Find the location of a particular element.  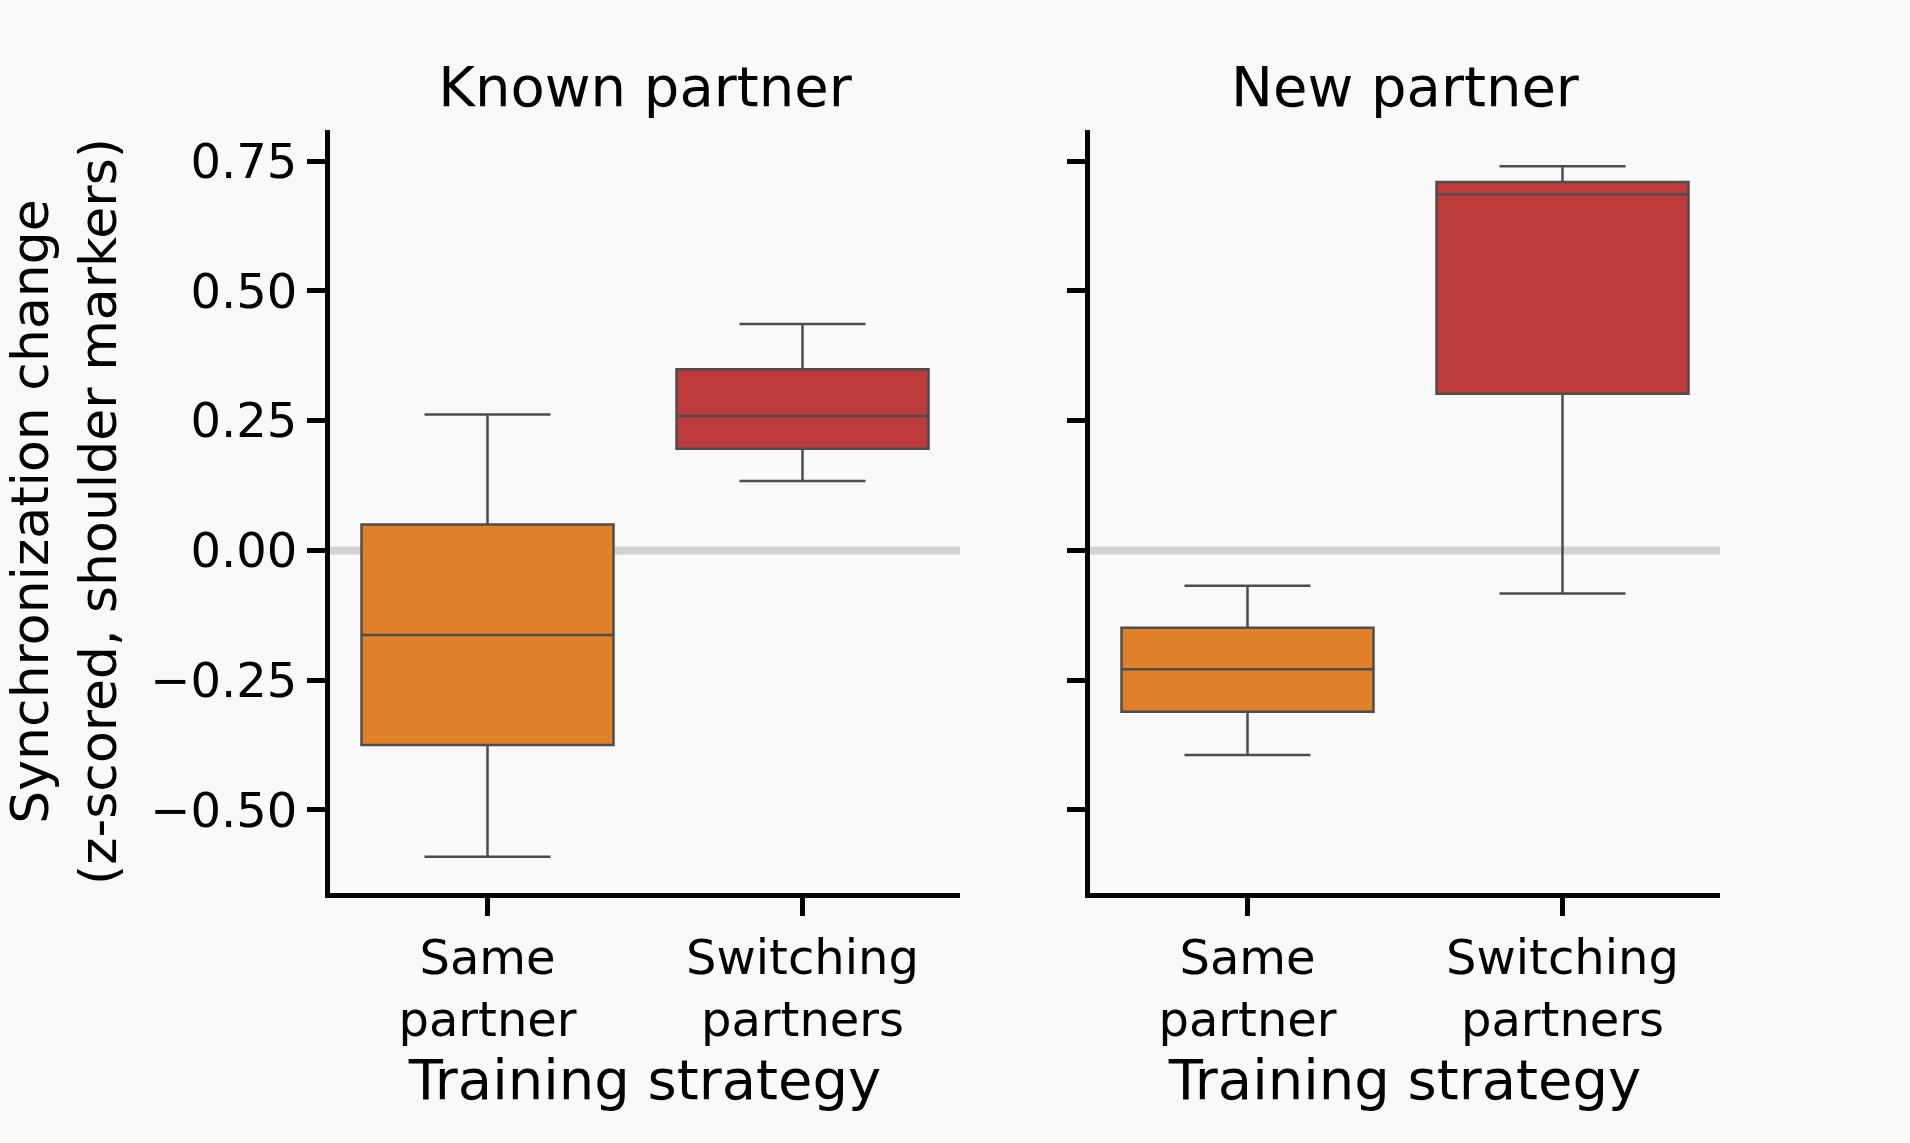

chart-title: New partner is located at coordinates (1405, 87).